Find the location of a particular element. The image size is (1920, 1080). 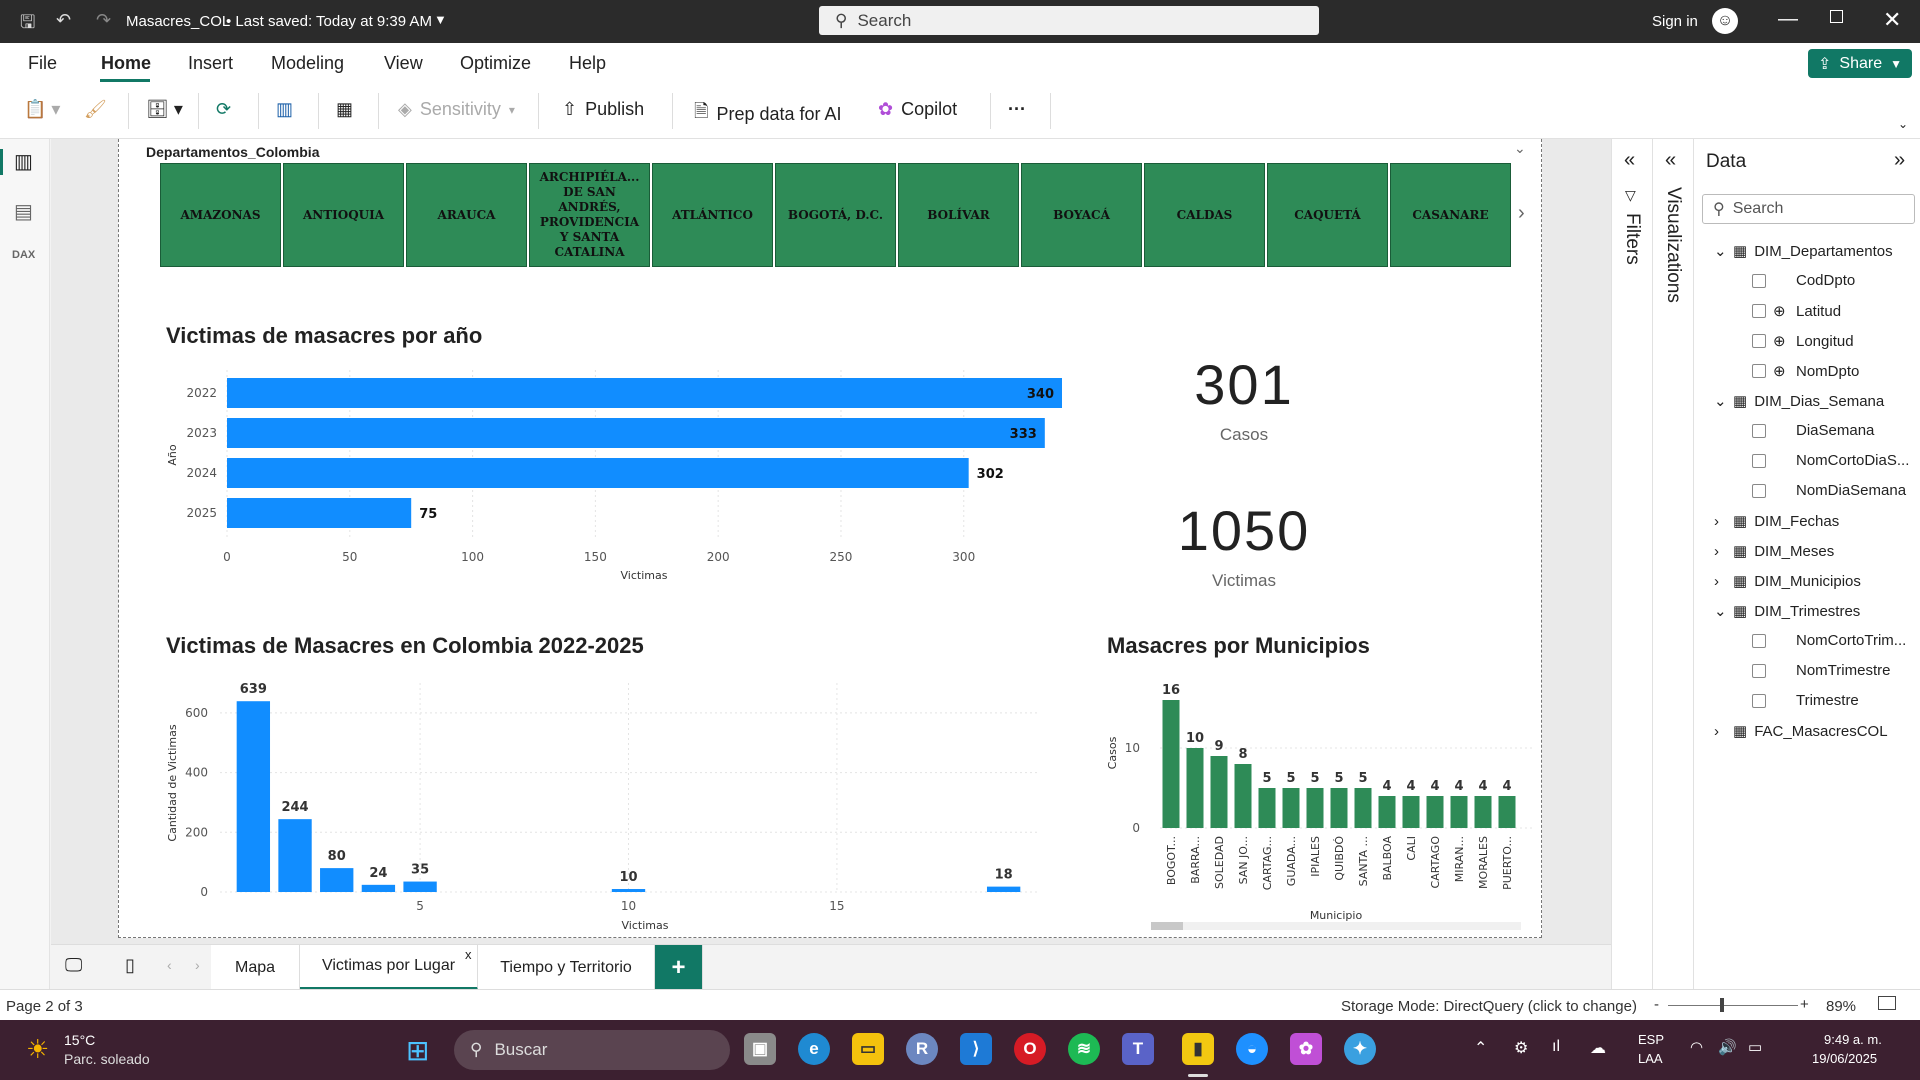

lang-primary: ESP is located at coordinates (1651, 1039).